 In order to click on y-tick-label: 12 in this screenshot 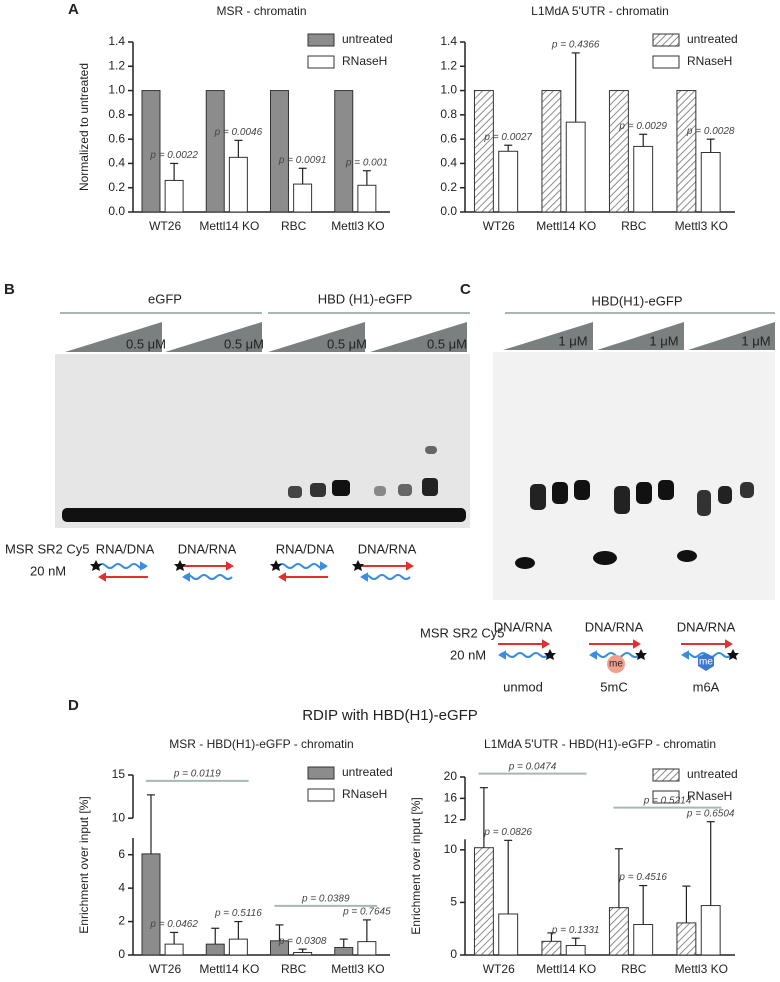, I will do `click(451, 819)`.